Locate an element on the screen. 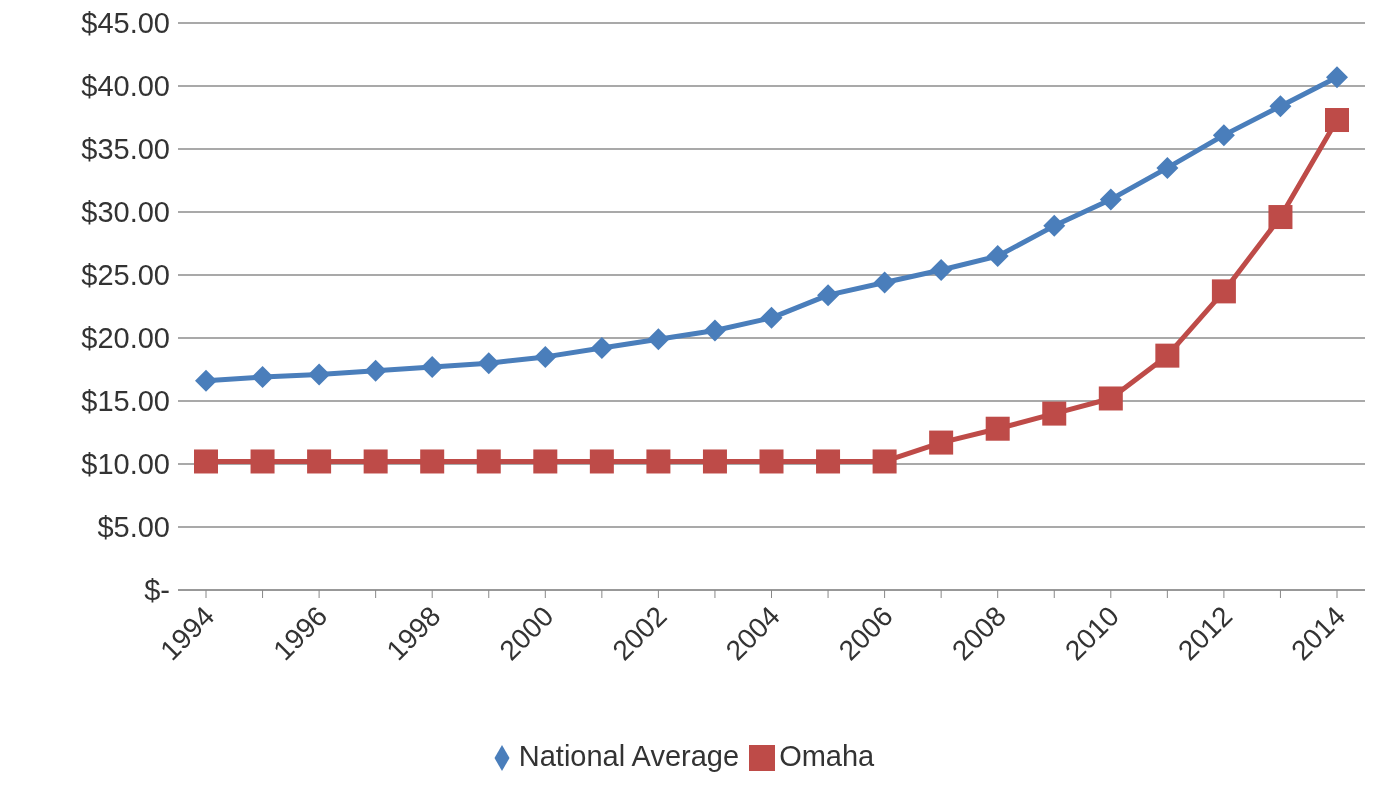 The width and height of the screenshot is (1395, 795). legend-label: Omaha is located at coordinates (827, 756).